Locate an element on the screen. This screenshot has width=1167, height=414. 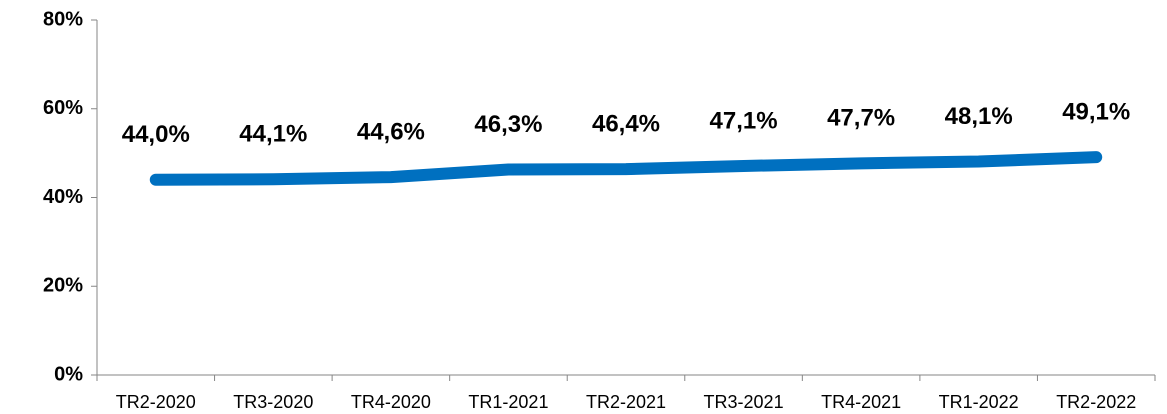
x-tick-label: TR3-2020 is located at coordinates (273, 402).